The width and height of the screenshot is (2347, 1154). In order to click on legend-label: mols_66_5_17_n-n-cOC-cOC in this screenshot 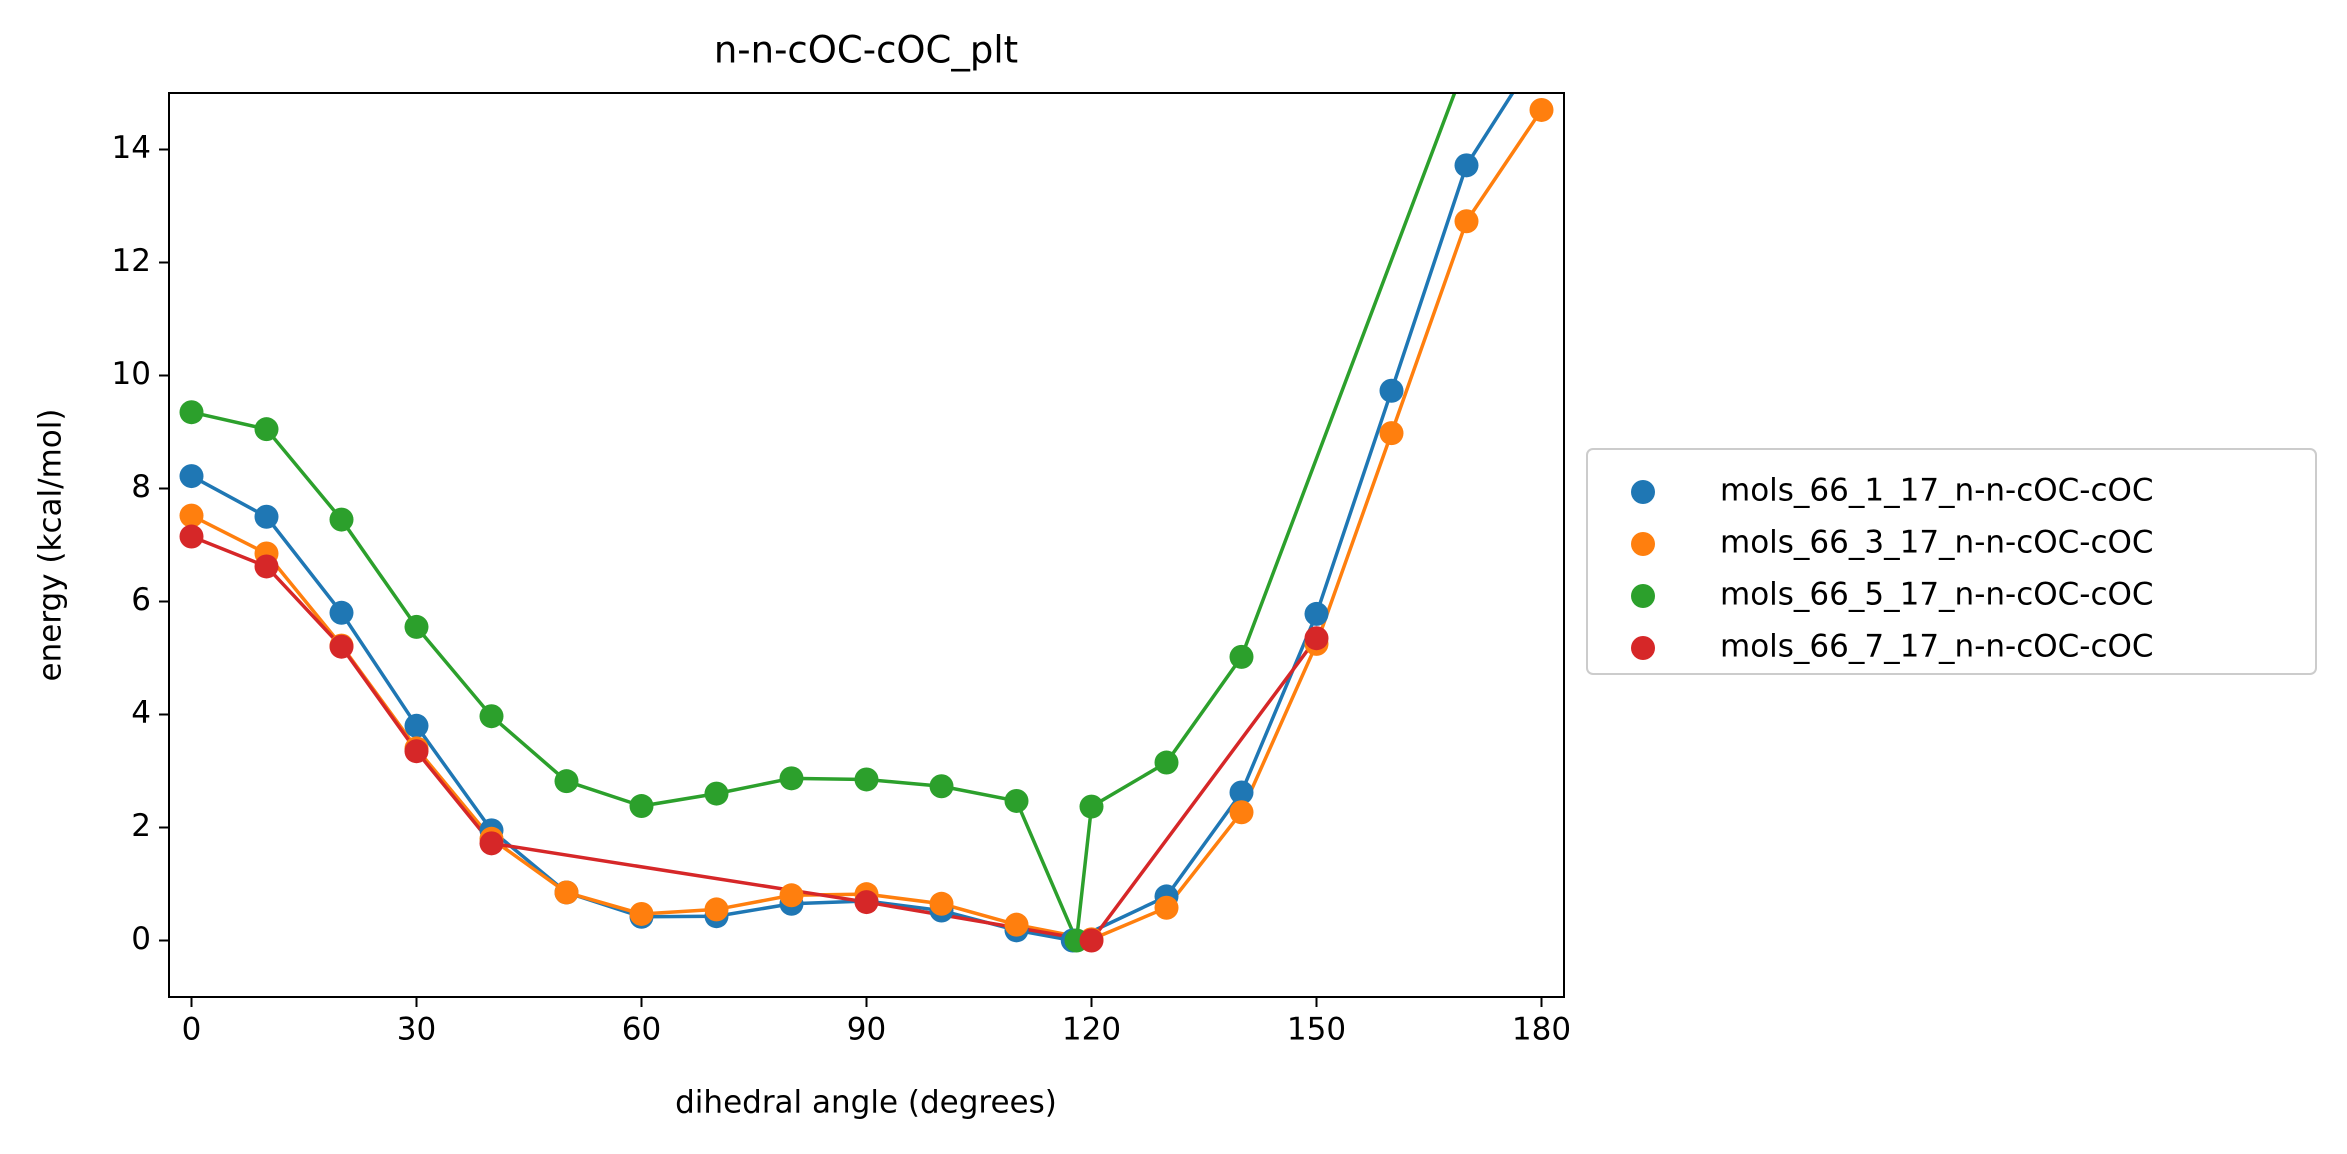, I will do `click(1937, 595)`.